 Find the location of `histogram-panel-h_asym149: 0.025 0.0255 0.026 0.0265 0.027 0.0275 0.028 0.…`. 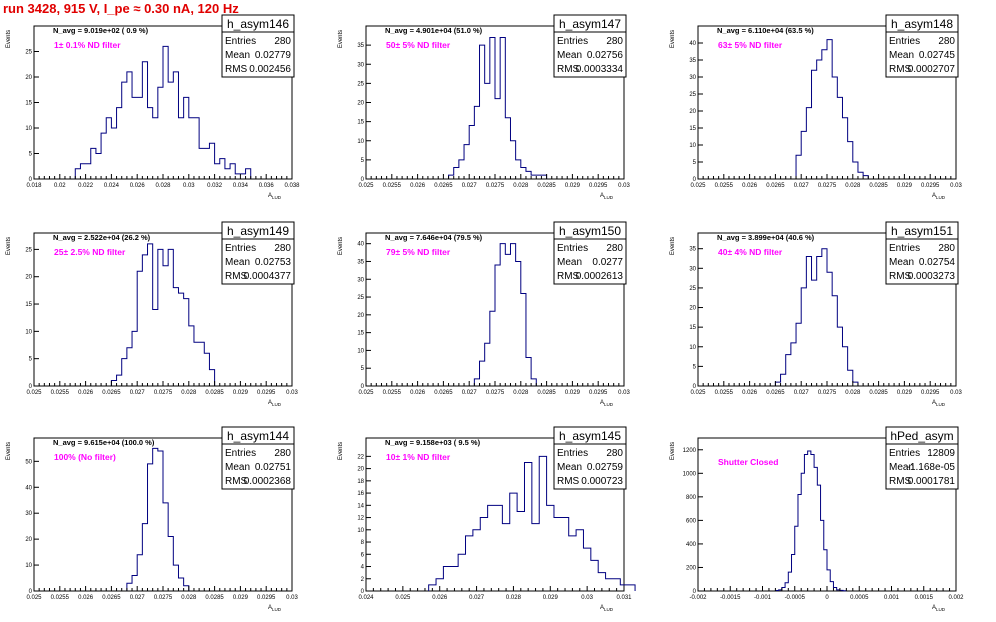

histogram-panel-h_asym149: 0.025 0.0255 0.026 0.0265 0.027 0.0275 0.028 0.… is located at coordinates (152, 314).